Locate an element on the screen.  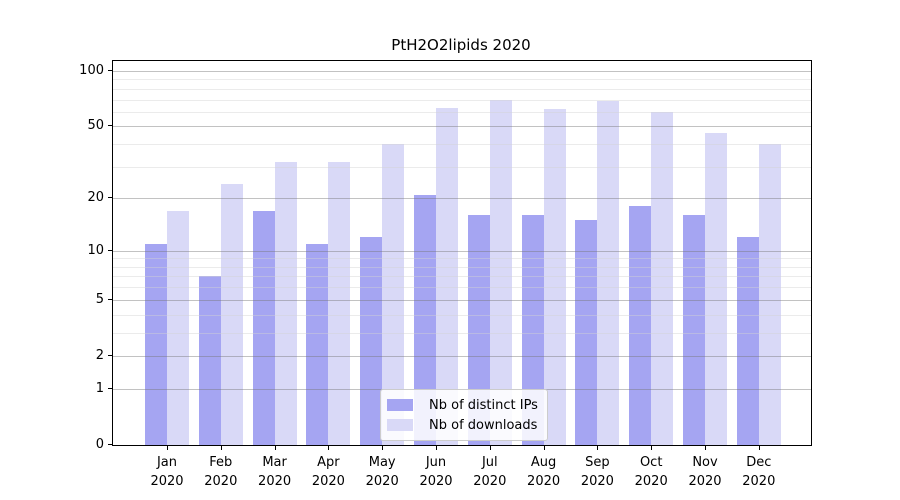
y-tick-label: 50 is located at coordinates (95, 126).